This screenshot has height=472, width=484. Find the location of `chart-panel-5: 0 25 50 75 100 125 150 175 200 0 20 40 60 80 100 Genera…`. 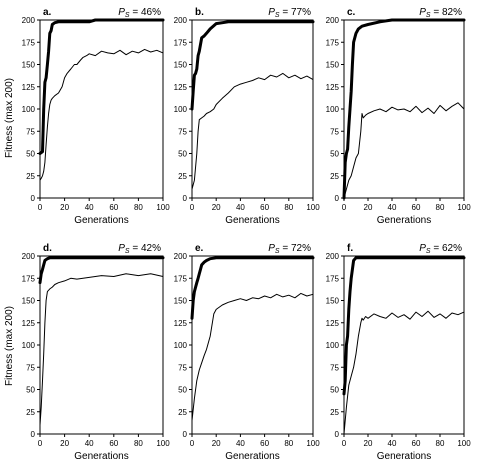

chart-panel-5: 0 25 50 75 100 125 150 175 200 0 20 40 60 80 100 Genera… is located at coordinates (247, 352).